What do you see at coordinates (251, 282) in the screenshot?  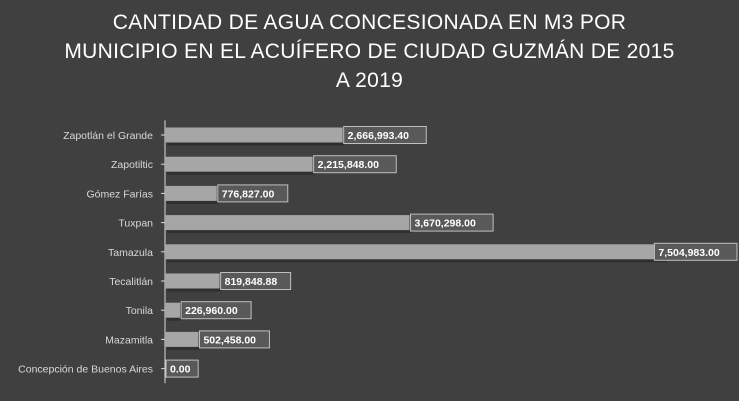 I see `value-label: 819,848.88` at bounding box center [251, 282].